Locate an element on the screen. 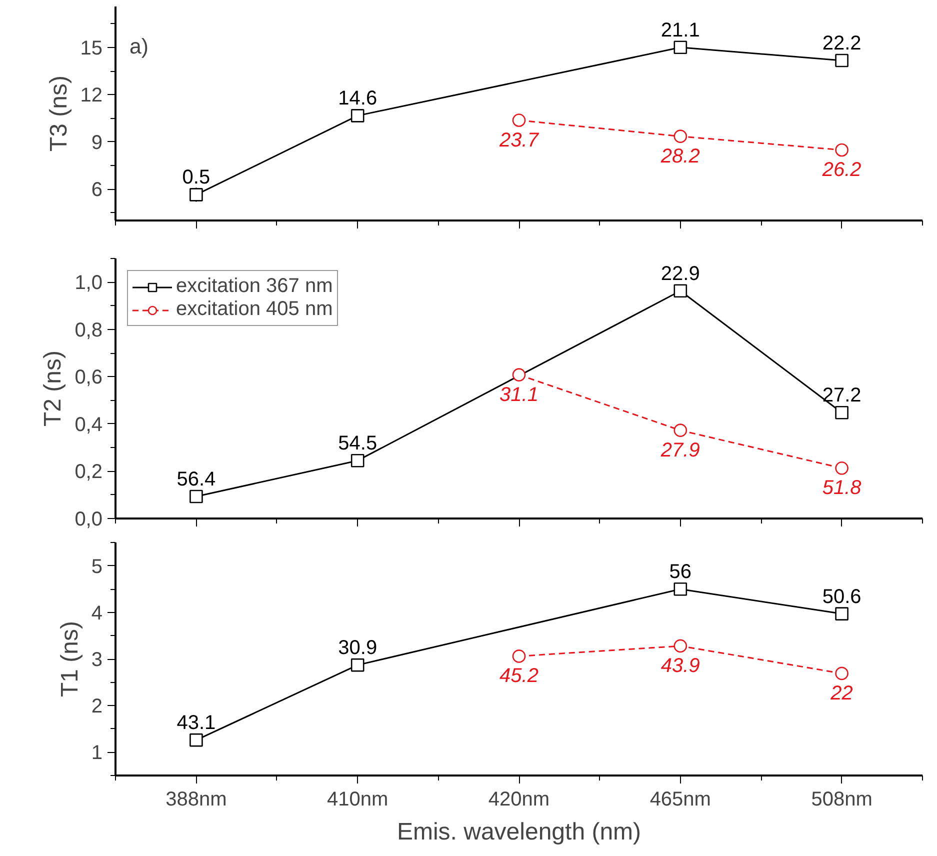  y-tick-label: 9 is located at coordinates (96, 143).